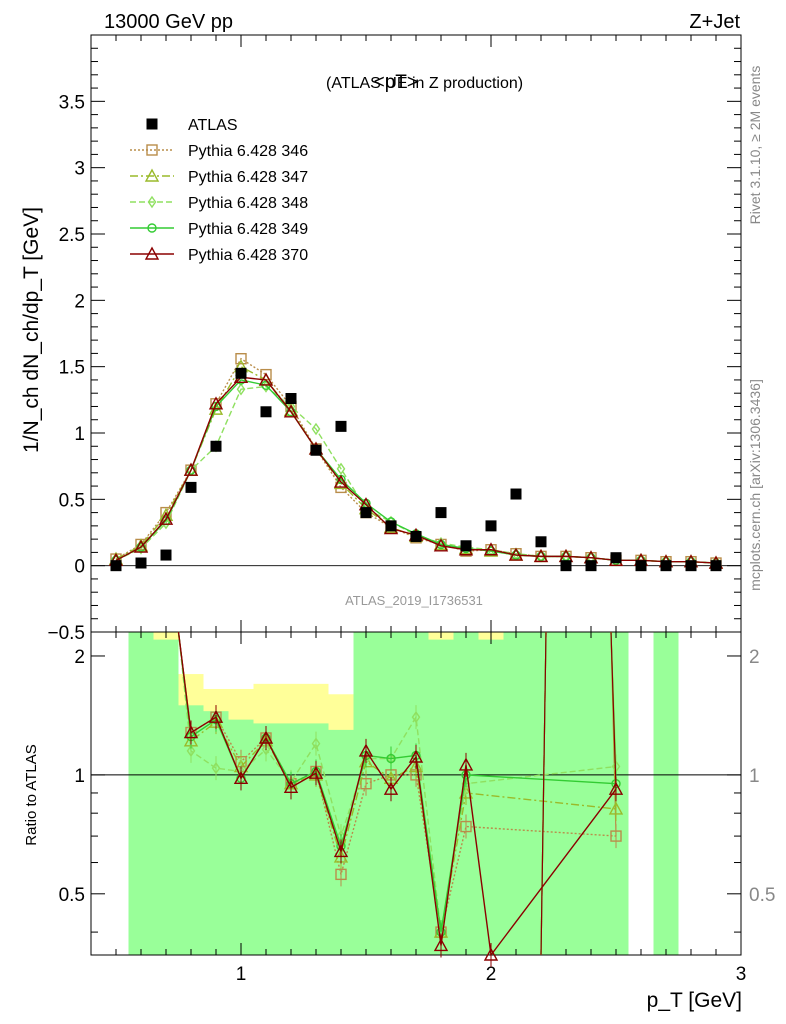 Image resolution: width=786 pixels, height=1024 pixels. Describe the element at coordinates (424, 83) in the screenshot. I see `chart-subtitle: (ATLAS UE in Z production)` at that location.